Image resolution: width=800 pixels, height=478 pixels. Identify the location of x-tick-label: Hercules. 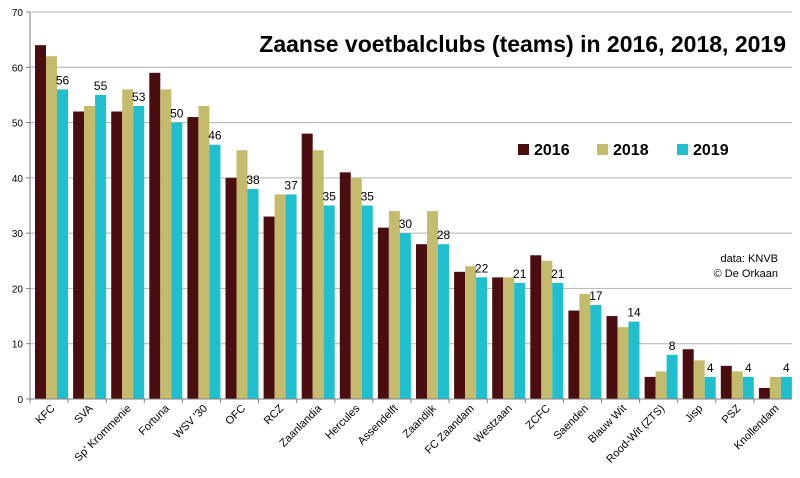
(343, 422).